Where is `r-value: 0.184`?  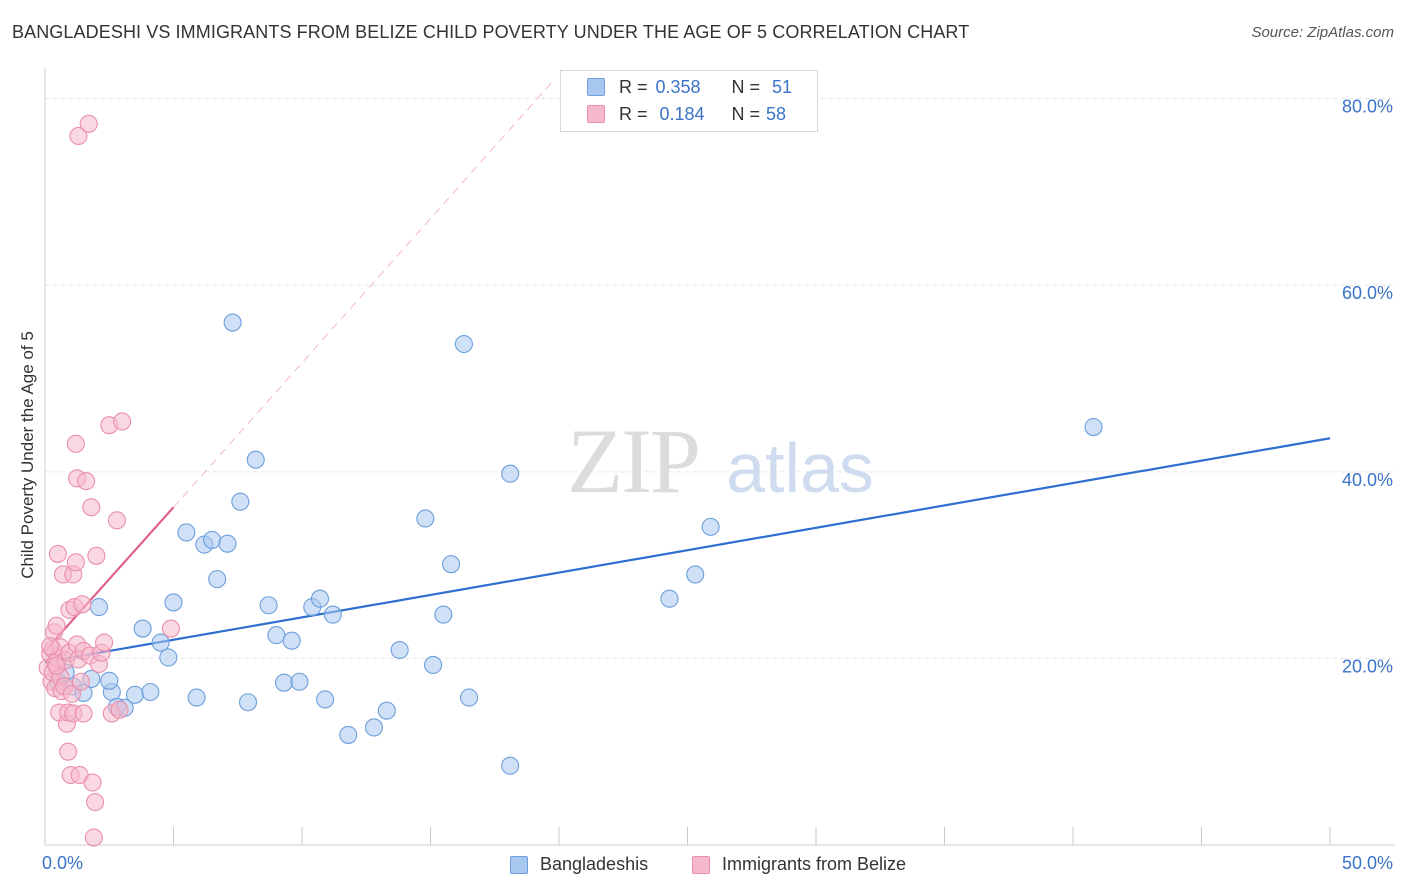
r-value: 0.184 is located at coordinates (682, 113).